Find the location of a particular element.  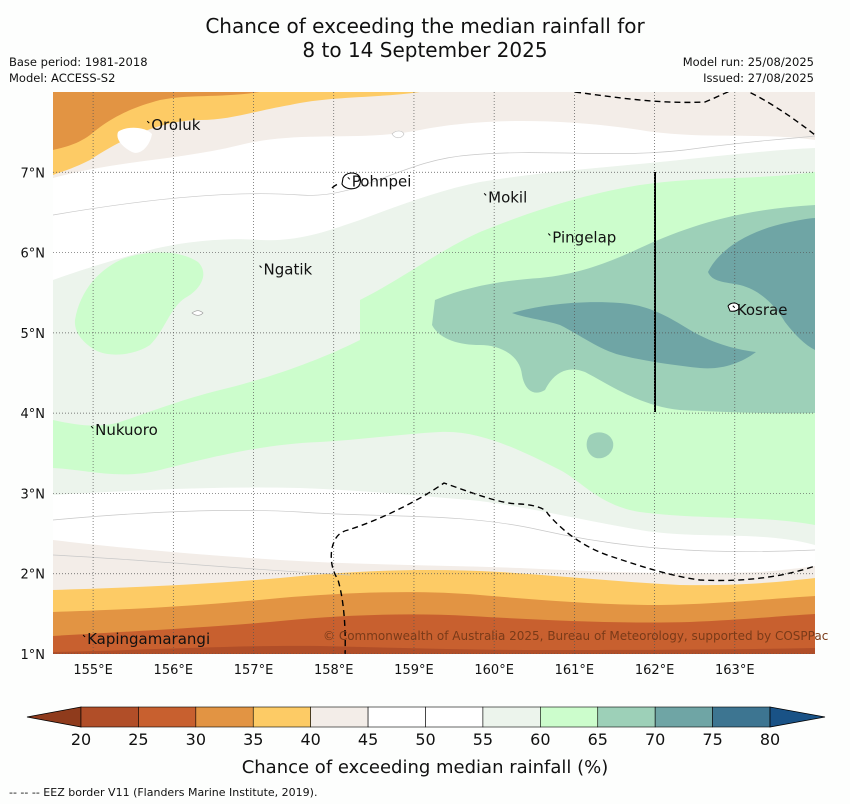

x-tick-label: 159°E is located at coordinates (414, 670).